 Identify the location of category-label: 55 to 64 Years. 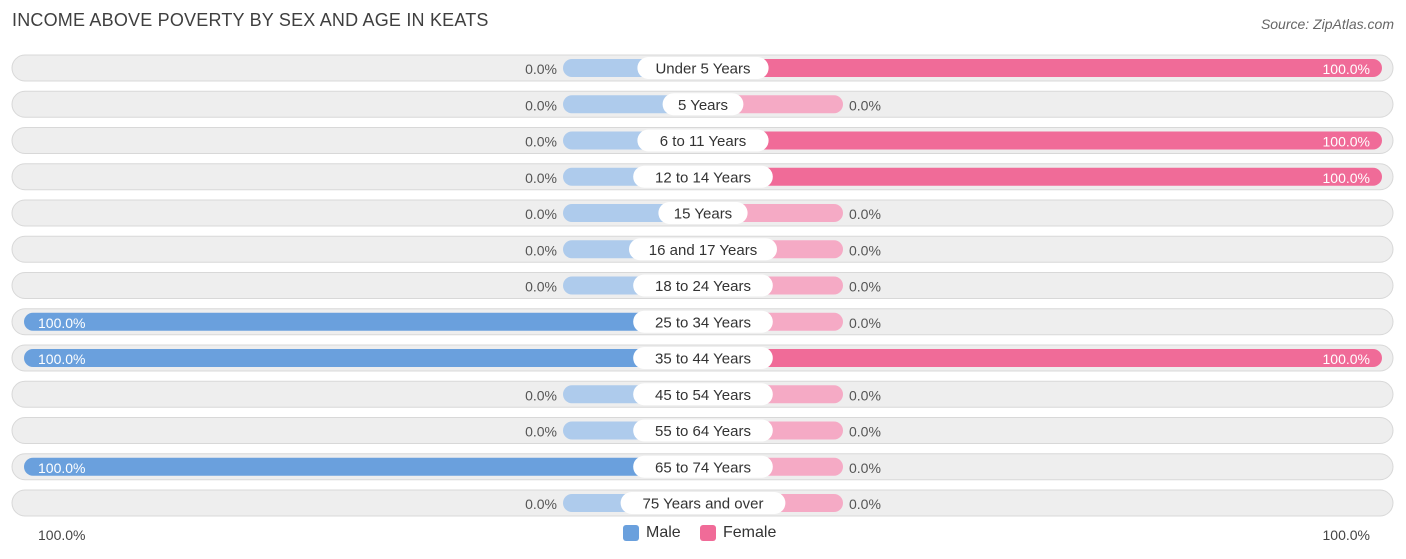
(703, 431).